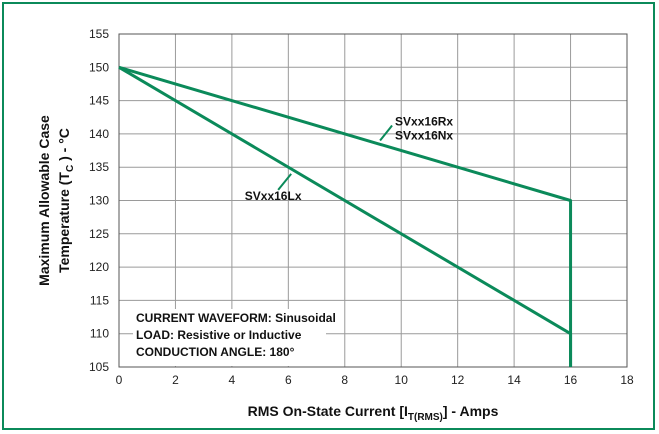  I want to click on x-axis-label-subscript: T(RMS), so click(425, 417).